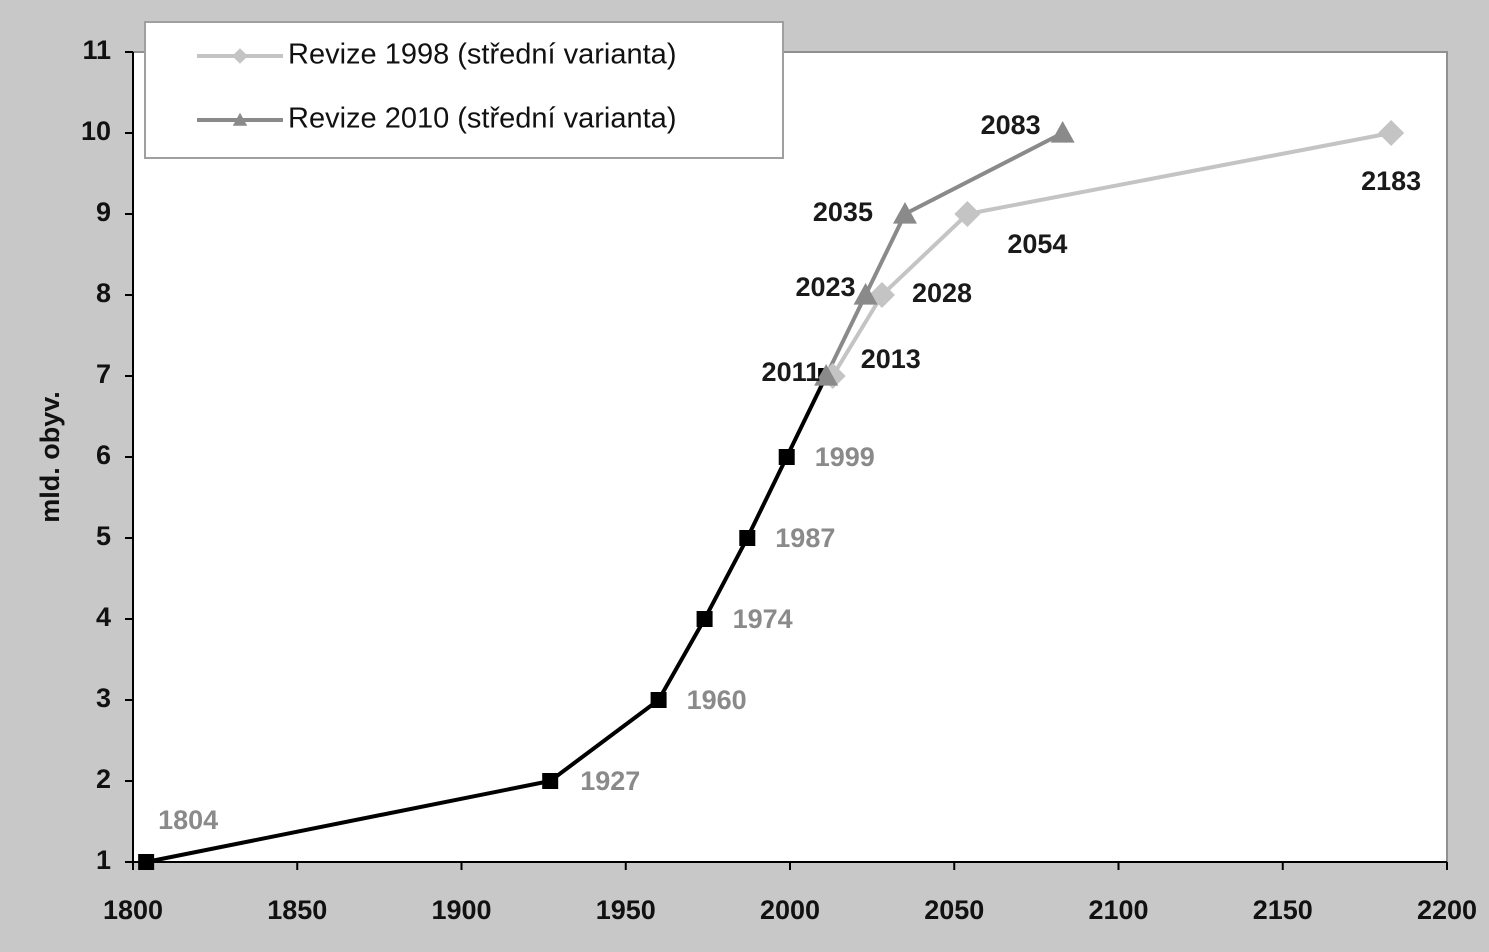  What do you see at coordinates (103, 455) in the screenshot?
I see `y-tick-label: 6` at bounding box center [103, 455].